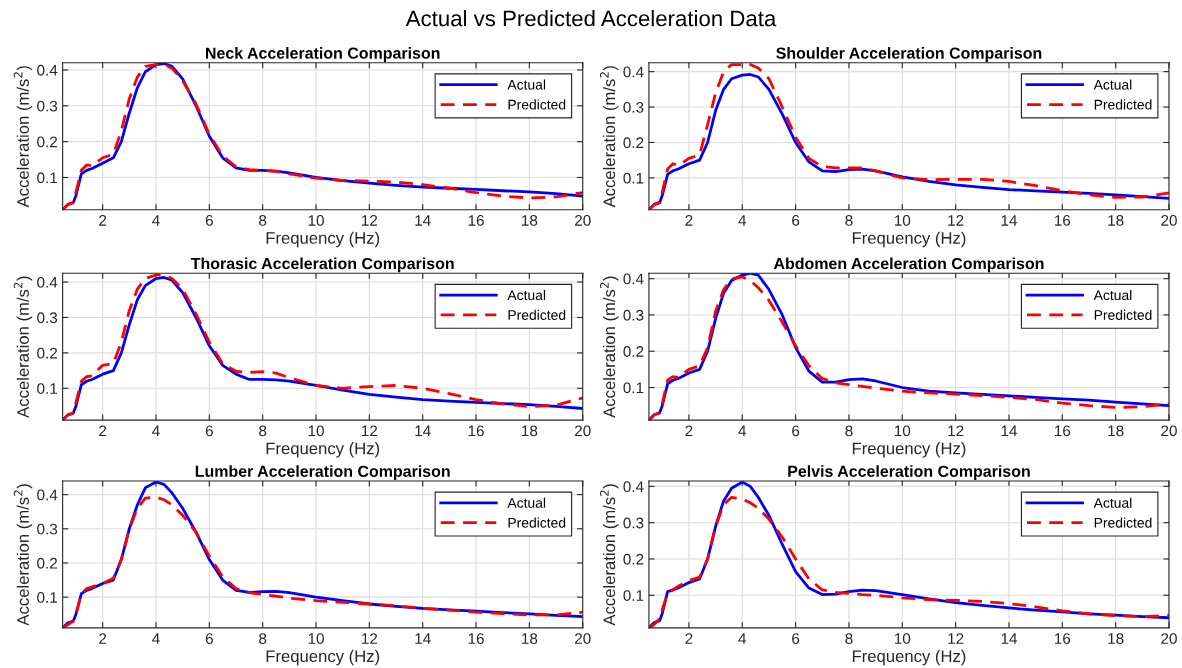  What do you see at coordinates (908, 265) in the screenshot?
I see `chart-title: Abdomen Acceleration Comparison` at bounding box center [908, 265].